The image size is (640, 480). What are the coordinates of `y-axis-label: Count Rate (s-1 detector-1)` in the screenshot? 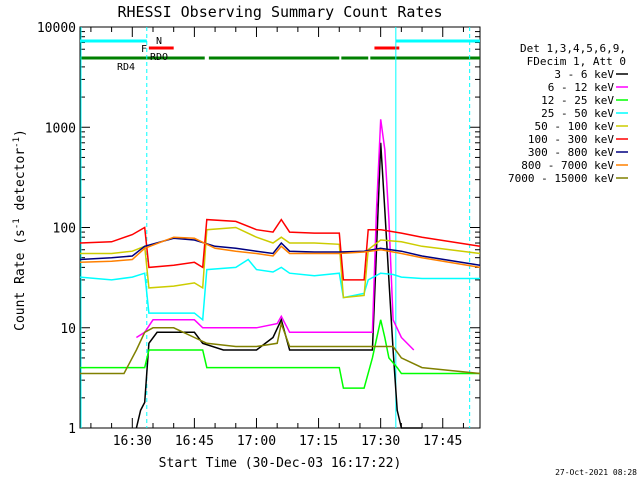 It's located at (20, 230).